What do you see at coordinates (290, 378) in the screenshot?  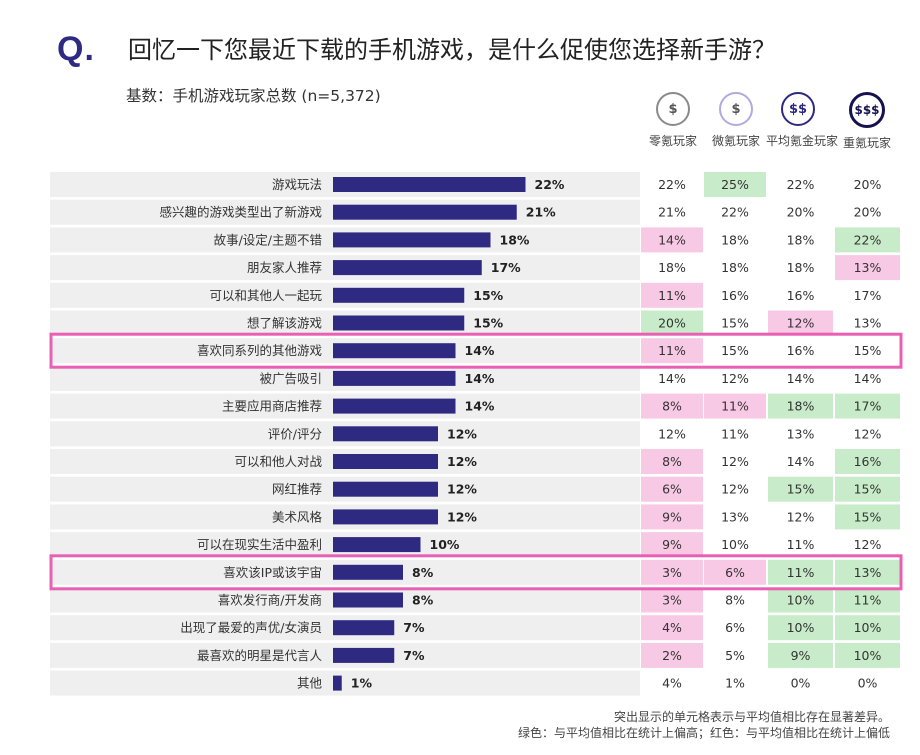 I see `category-label: 被广告吸引` at bounding box center [290, 378].